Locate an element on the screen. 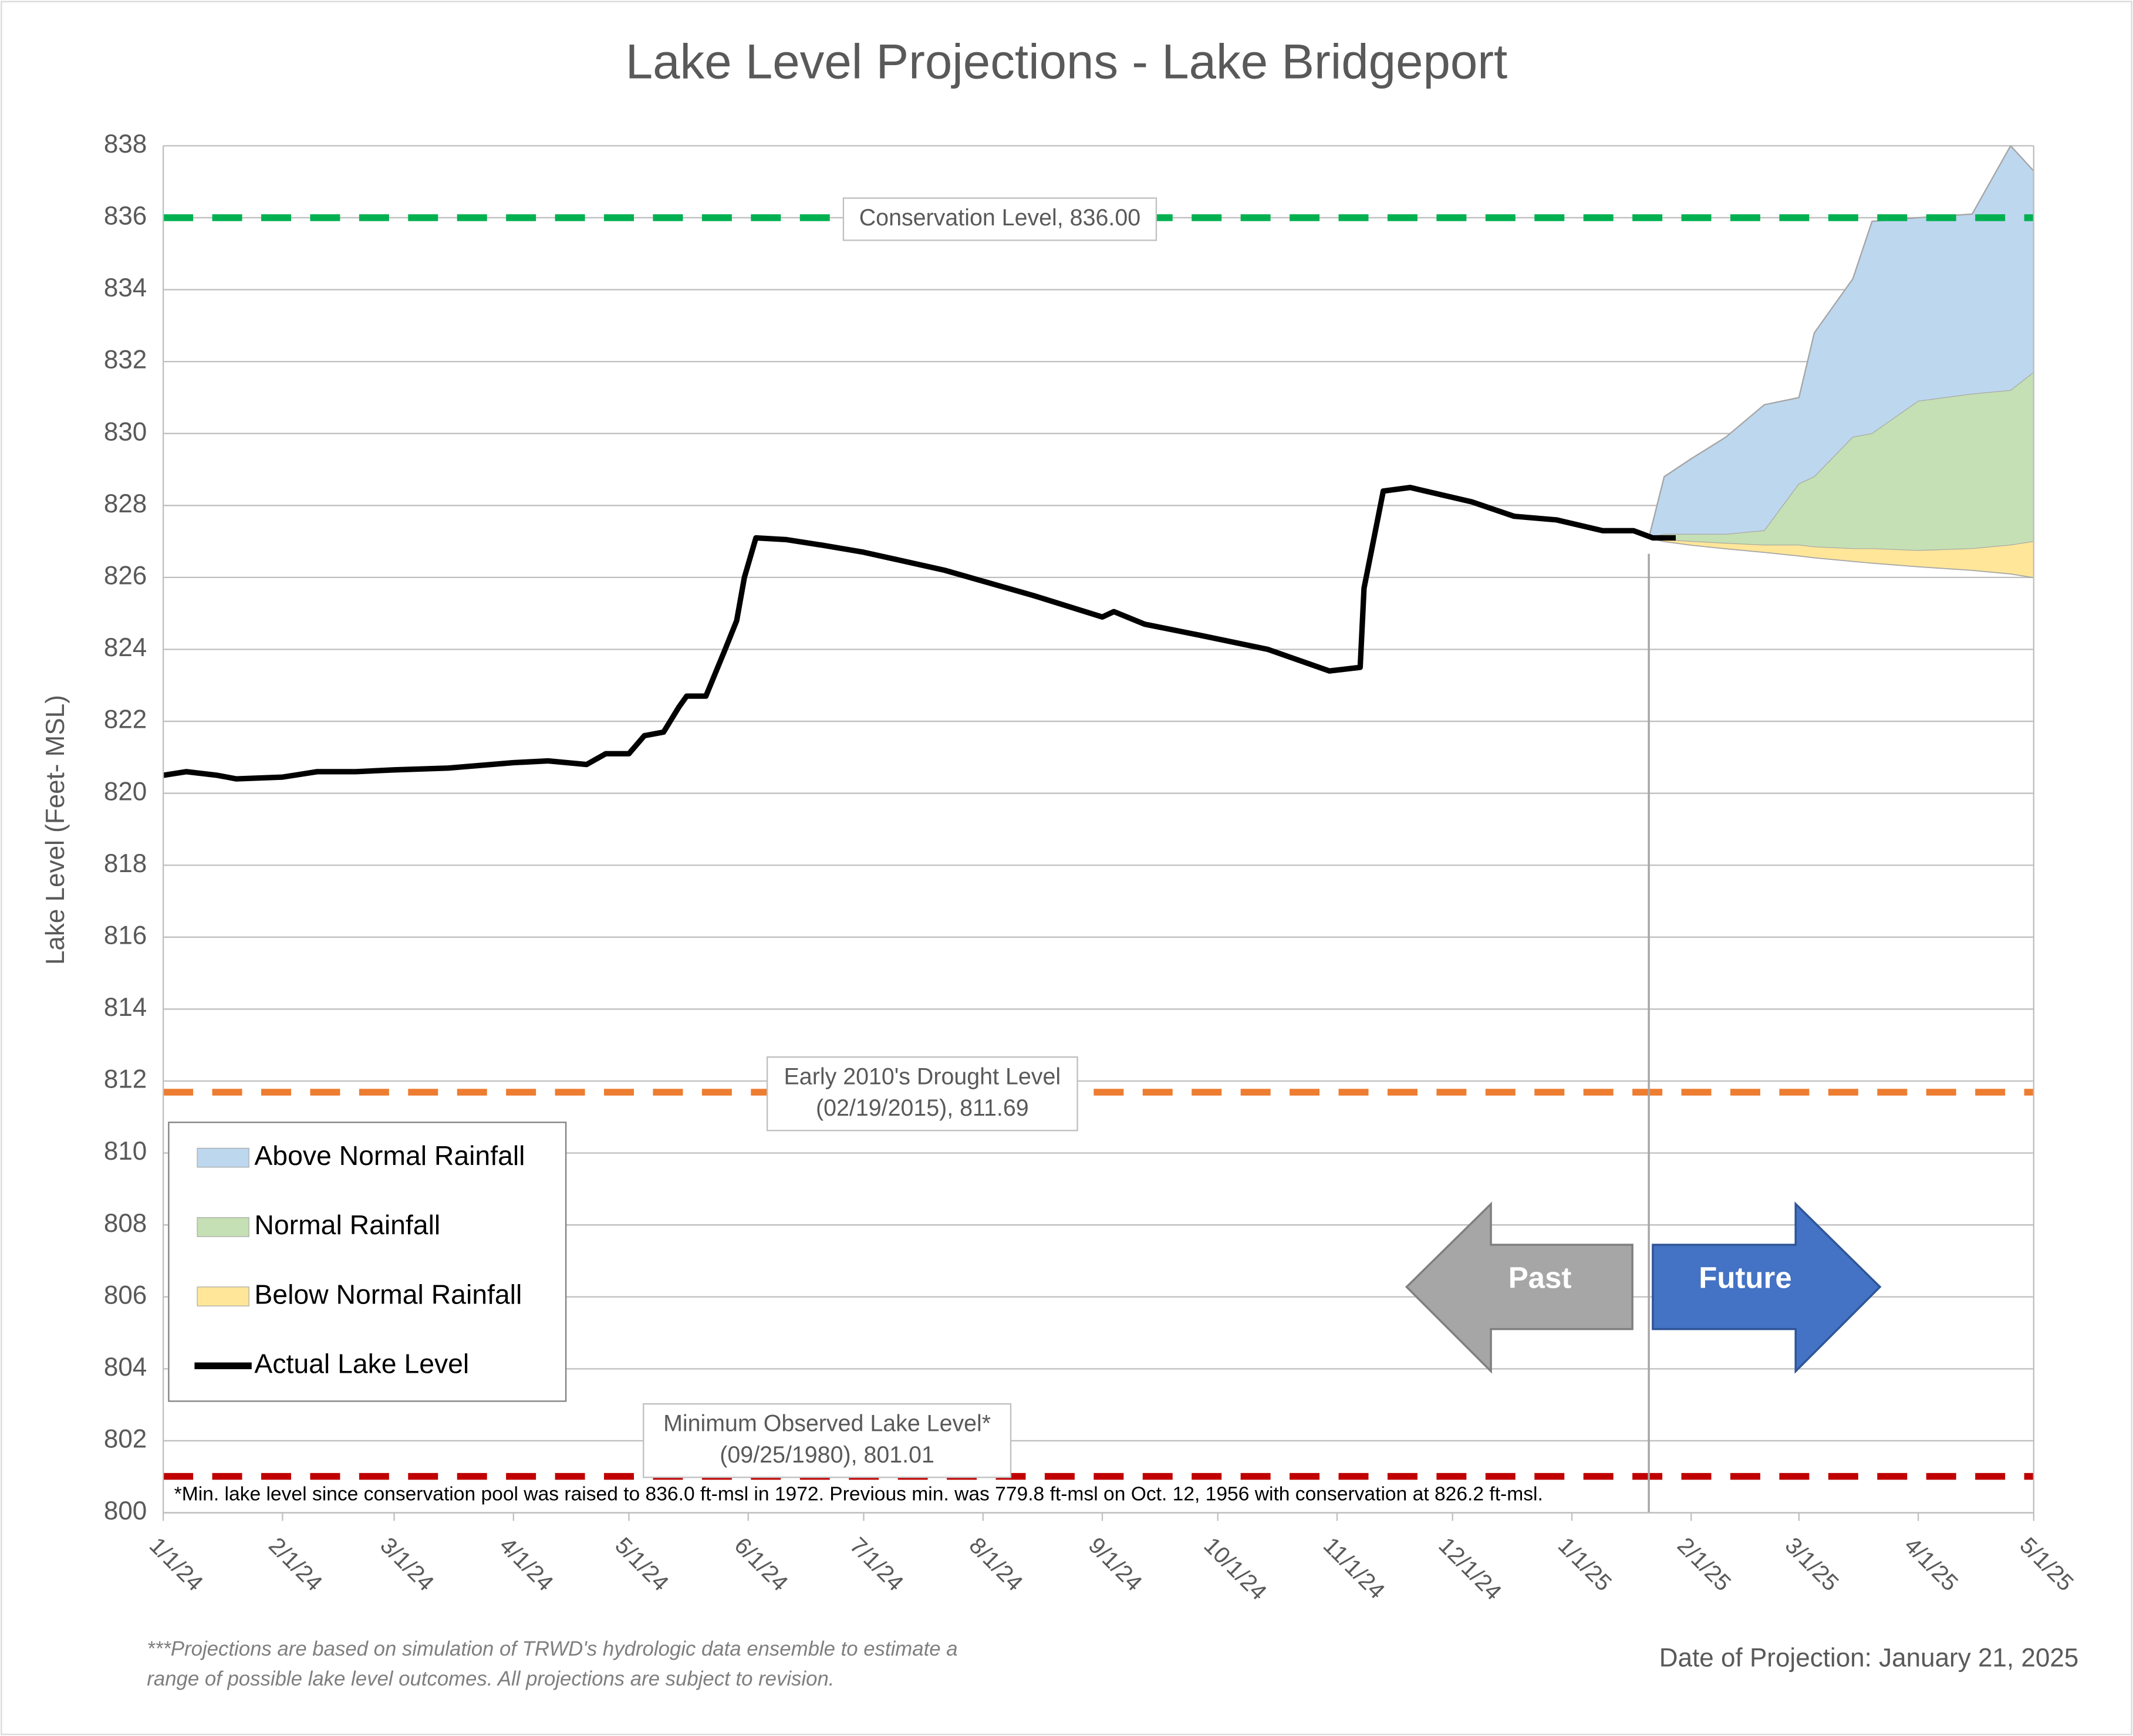  y-tick-label: 814 is located at coordinates (126, 1007).